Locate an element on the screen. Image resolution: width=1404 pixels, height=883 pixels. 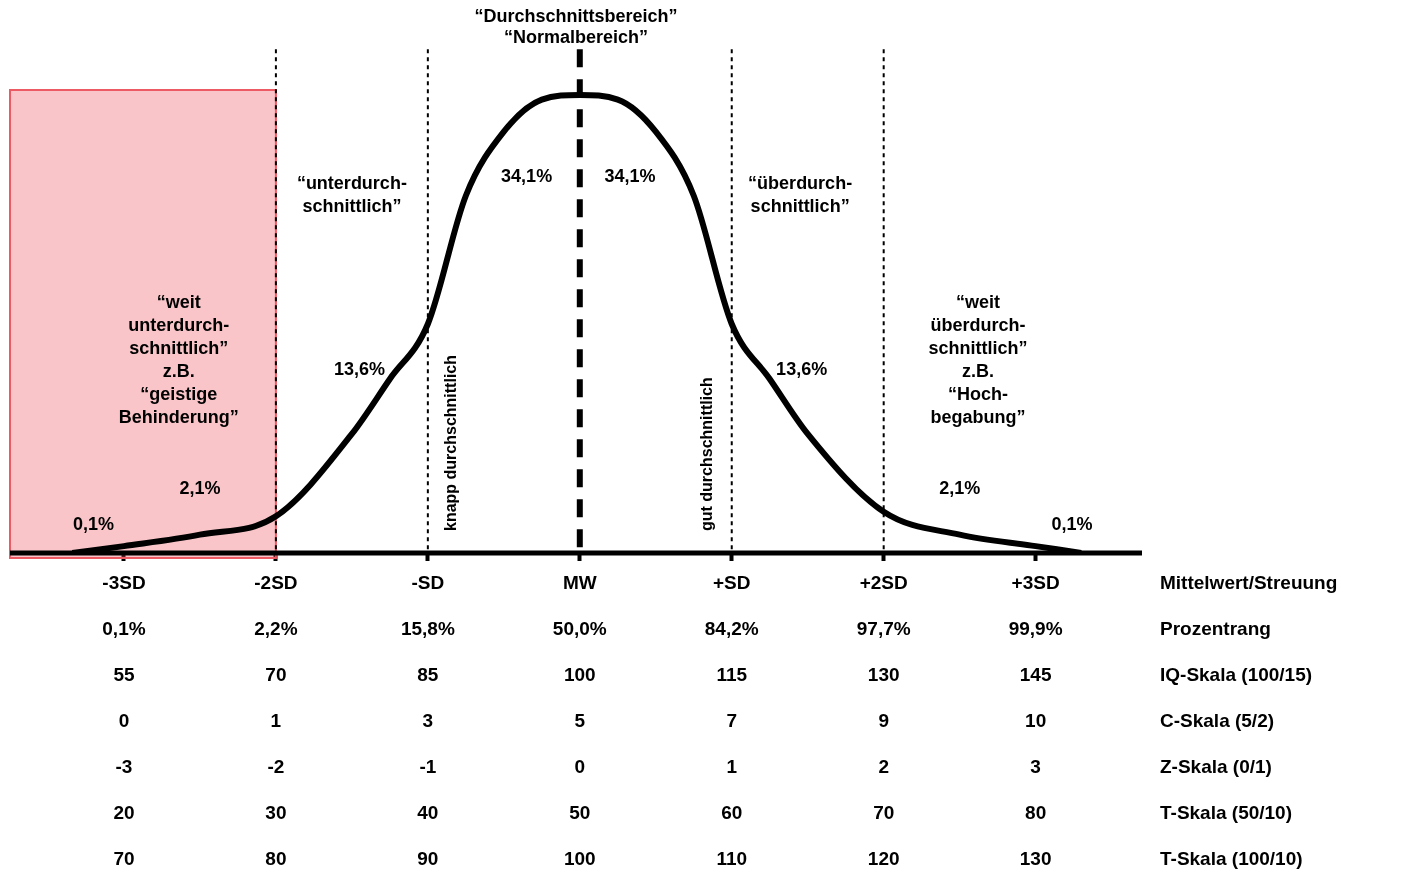
chart-title: “Durchschnittsbereich” “Normalbereich” is located at coordinates (576, 26).